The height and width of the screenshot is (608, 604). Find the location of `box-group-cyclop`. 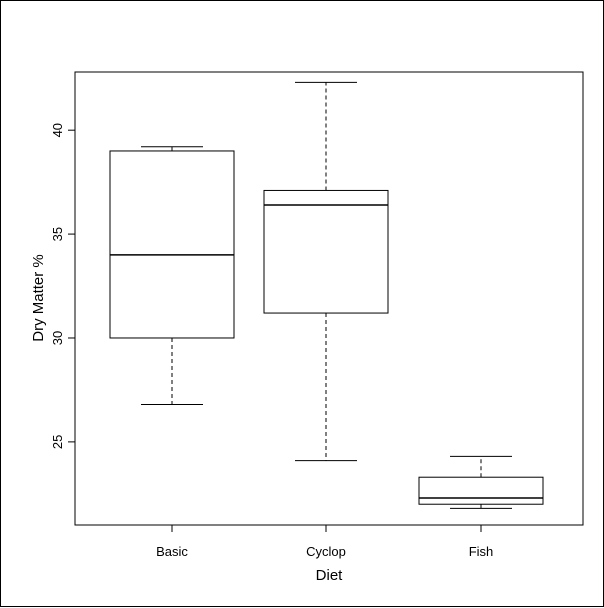

box-group-cyclop is located at coordinates (326, 271).